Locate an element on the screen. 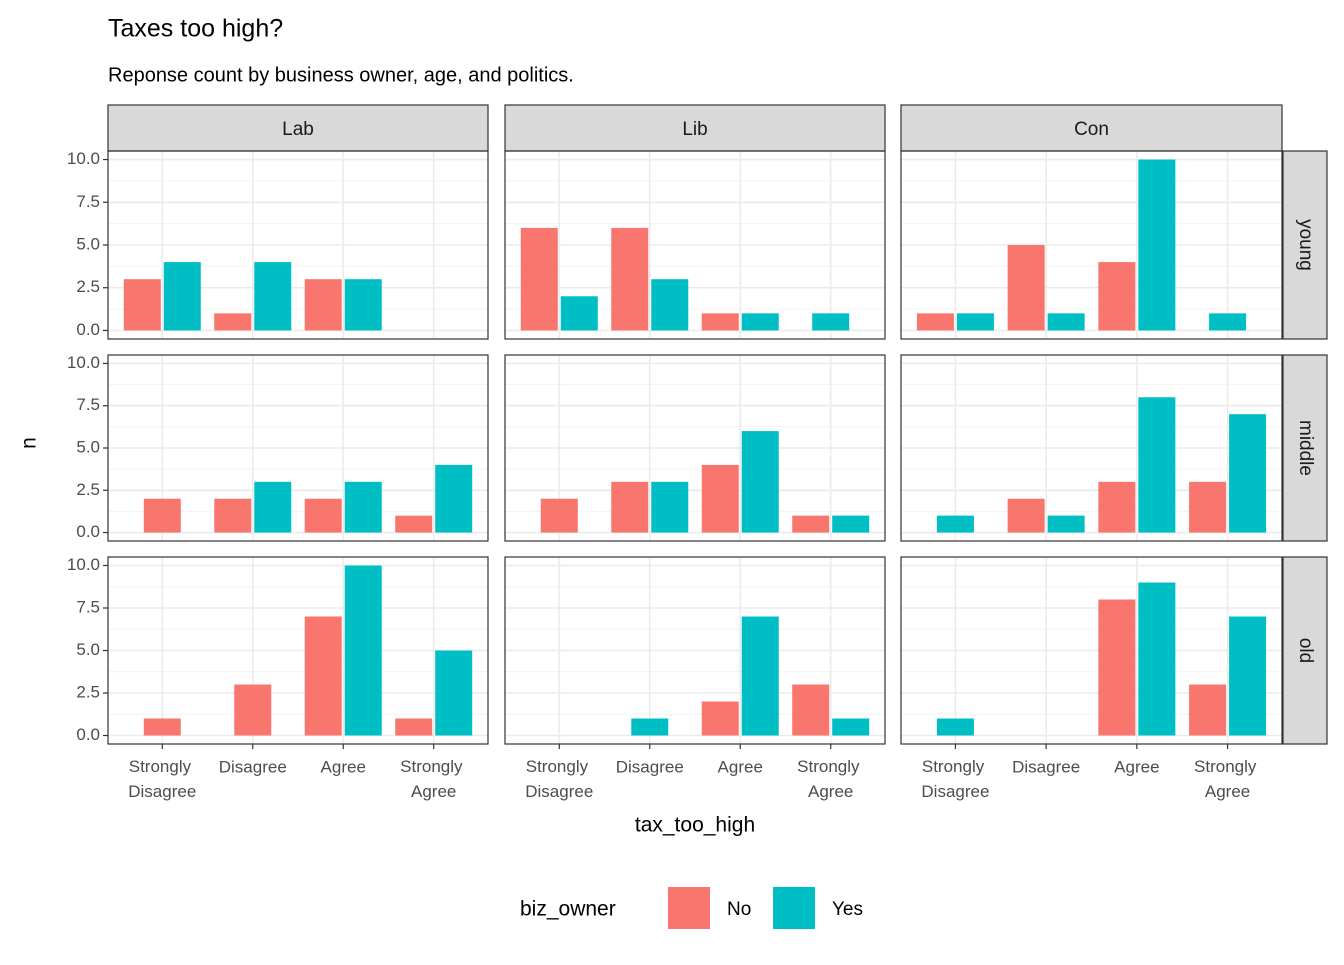 The image size is (1344, 965). legend-label: No is located at coordinates (739, 909).